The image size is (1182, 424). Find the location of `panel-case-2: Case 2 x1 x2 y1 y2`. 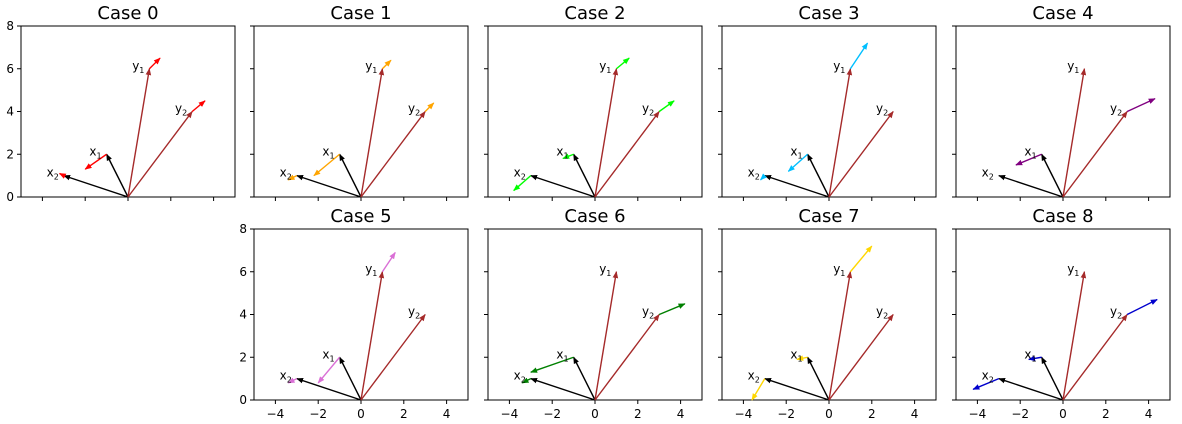

panel-case-2: Case 2 x1 x2 y1 y2 is located at coordinates (593, 102).